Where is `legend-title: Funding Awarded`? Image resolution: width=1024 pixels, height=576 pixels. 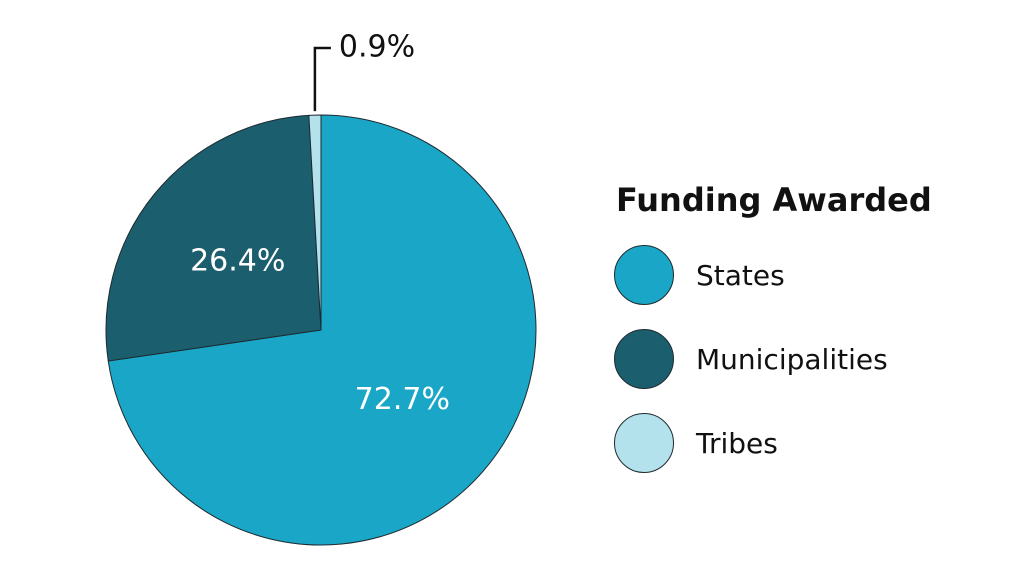 legend-title: Funding Awarded is located at coordinates (774, 200).